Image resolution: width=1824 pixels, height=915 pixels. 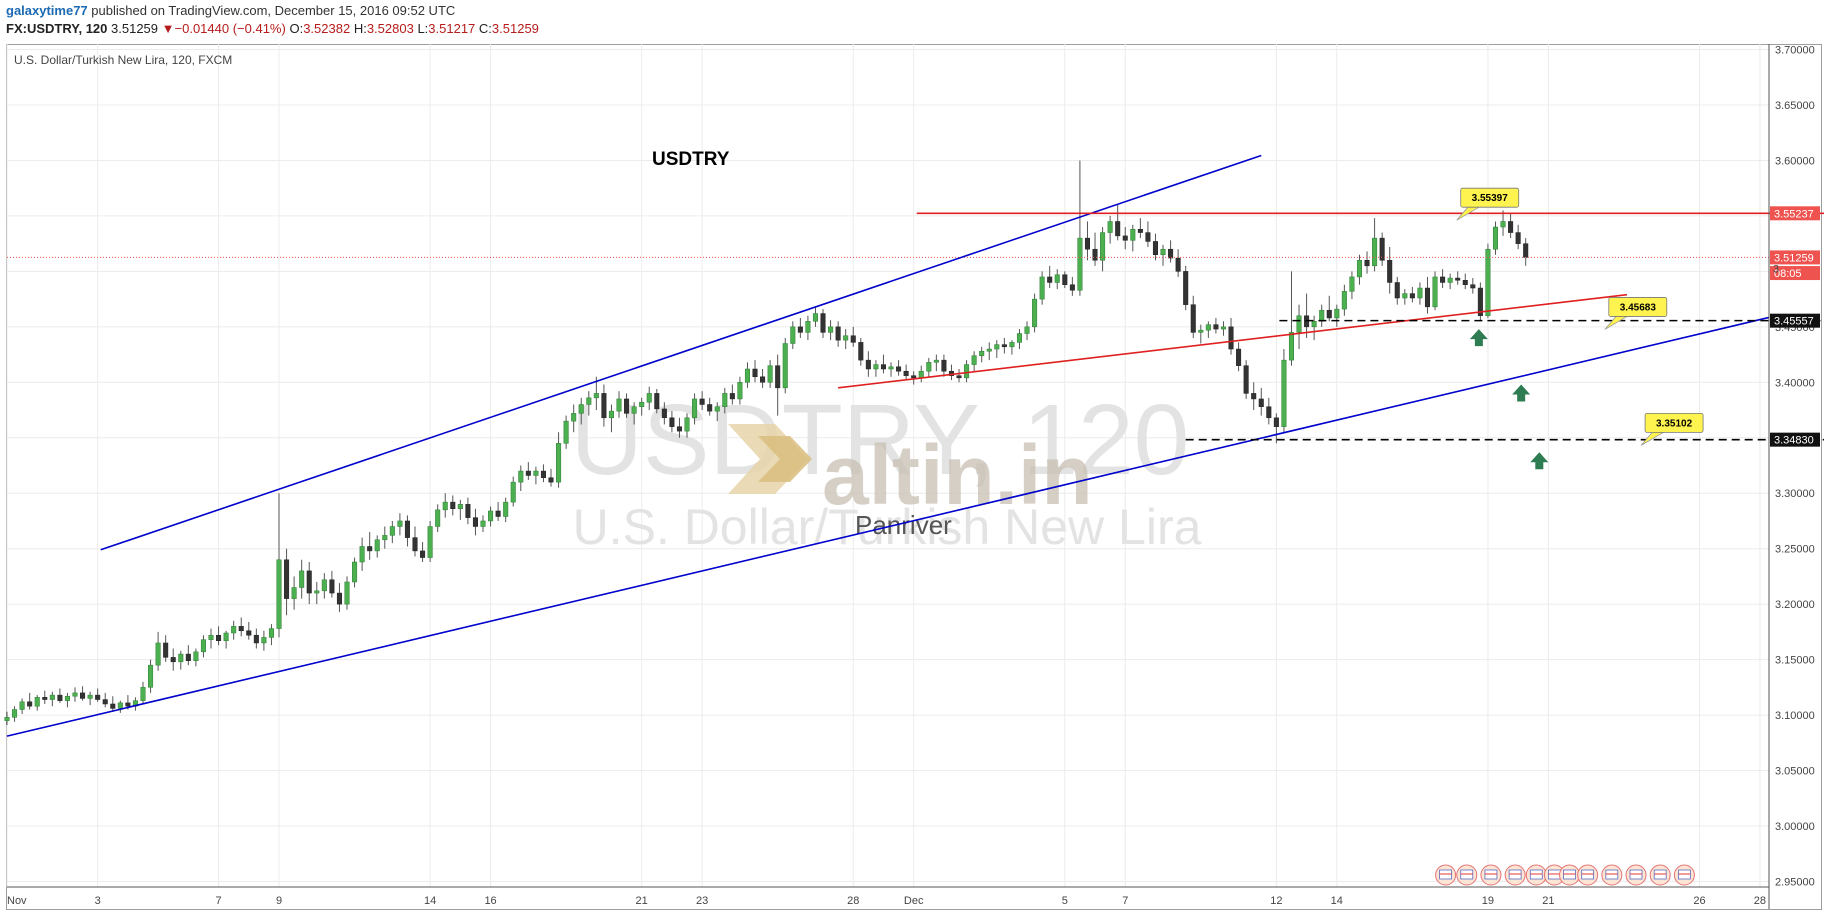 I want to click on time-axis: Nov 3 7 9 14 16 21 23 28 Dec 5 7 12 14 19 21 26 28, so click(x=888, y=885).